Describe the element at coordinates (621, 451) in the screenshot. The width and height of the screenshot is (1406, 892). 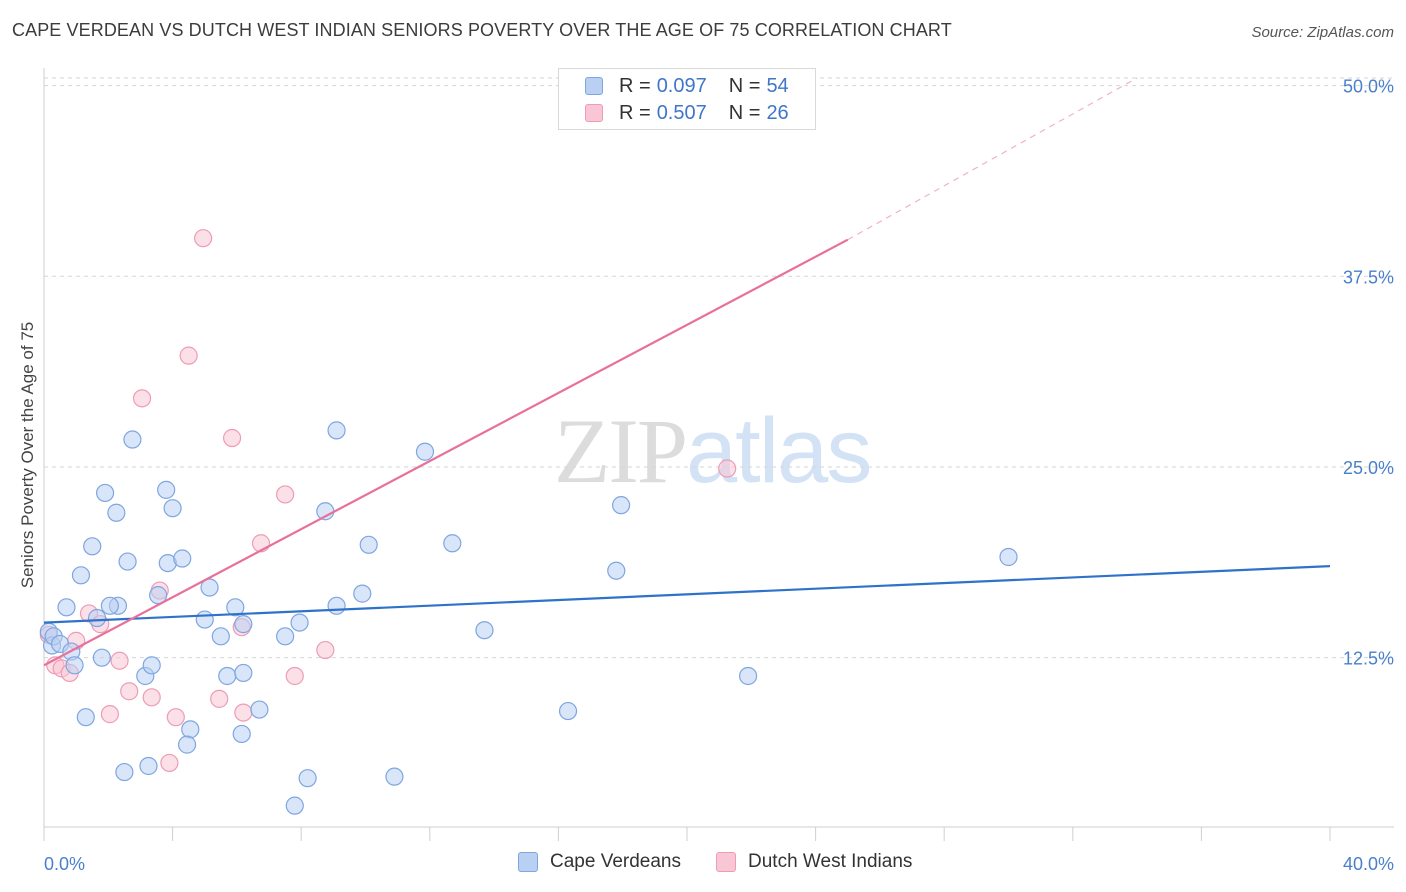
I see `watermark-zip: ZIP` at that location.